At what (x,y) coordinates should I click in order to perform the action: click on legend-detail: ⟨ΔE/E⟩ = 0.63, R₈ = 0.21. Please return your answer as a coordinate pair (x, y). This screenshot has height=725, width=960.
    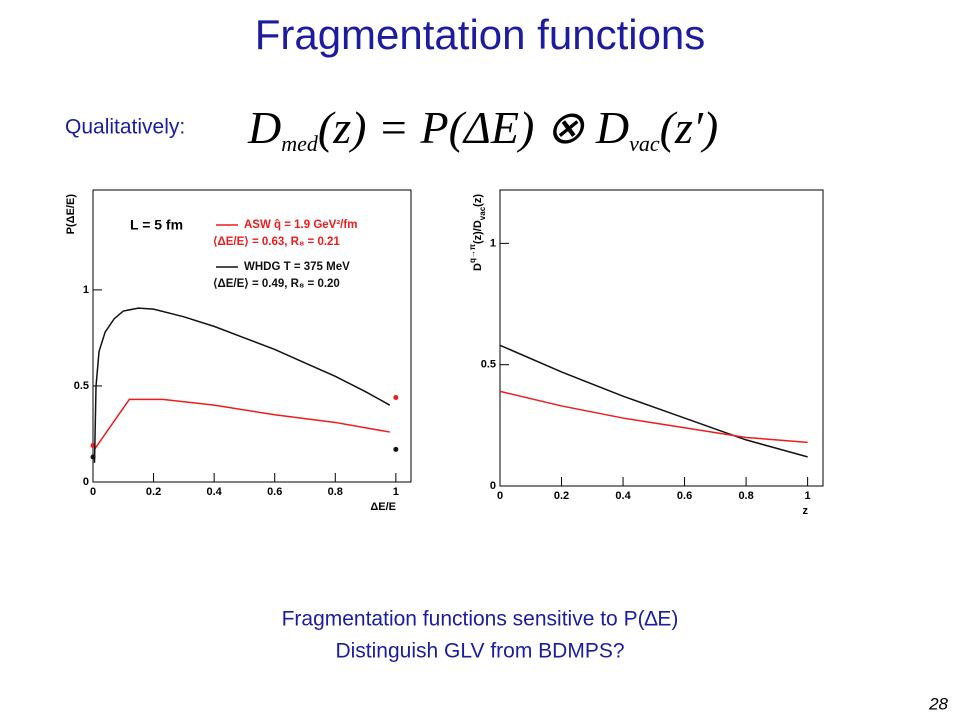
    Looking at the image, I should click on (276, 241).